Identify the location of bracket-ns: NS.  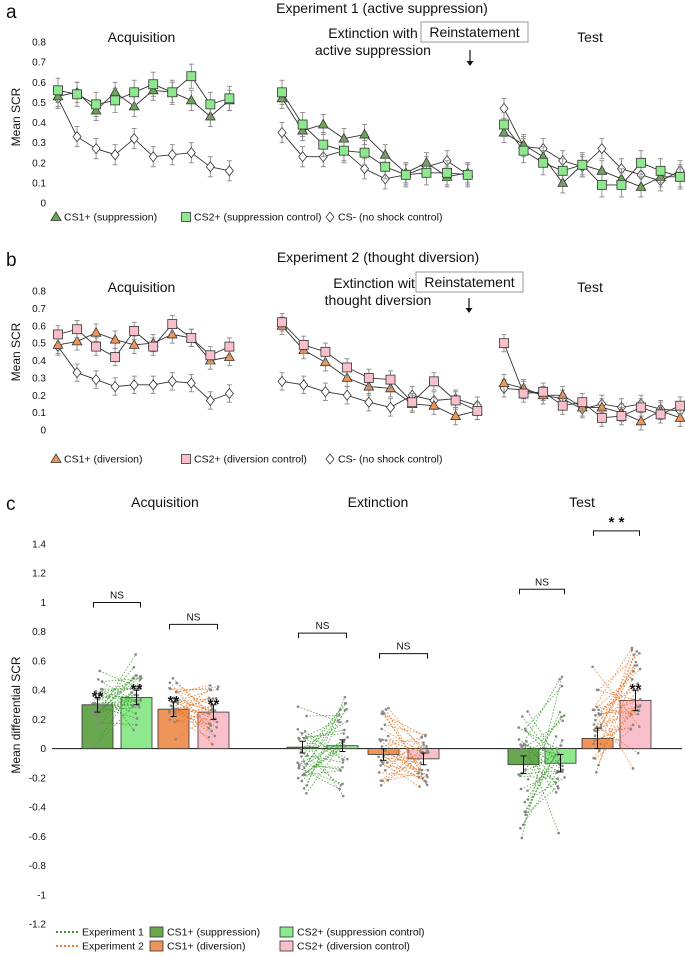
(194, 617).